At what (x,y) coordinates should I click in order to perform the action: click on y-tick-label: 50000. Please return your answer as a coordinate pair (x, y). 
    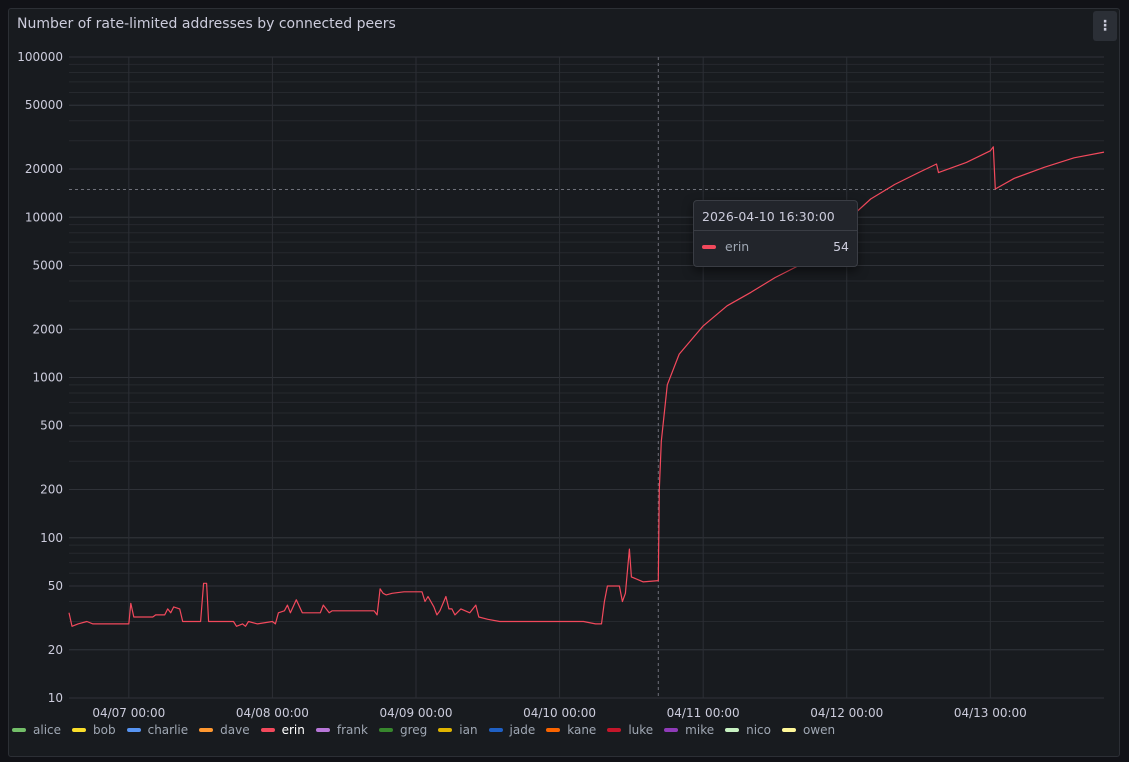
    Looking at the image, I should click on (44, 105).